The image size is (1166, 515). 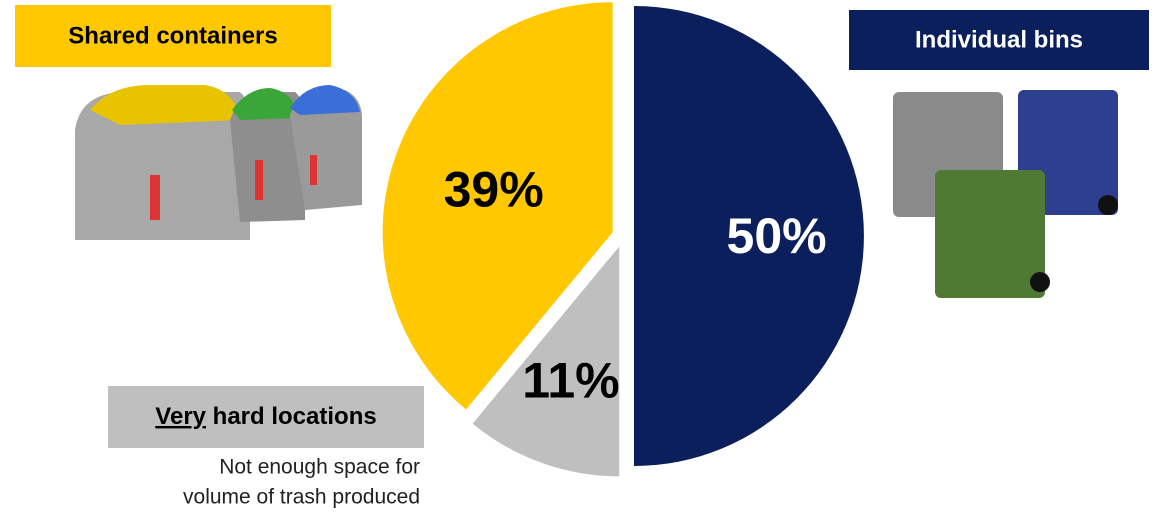 What do you see at coordinates (319, 467) in the screenshot?
I see `annotation: Not enough space for` at bounding box center [319, 467].